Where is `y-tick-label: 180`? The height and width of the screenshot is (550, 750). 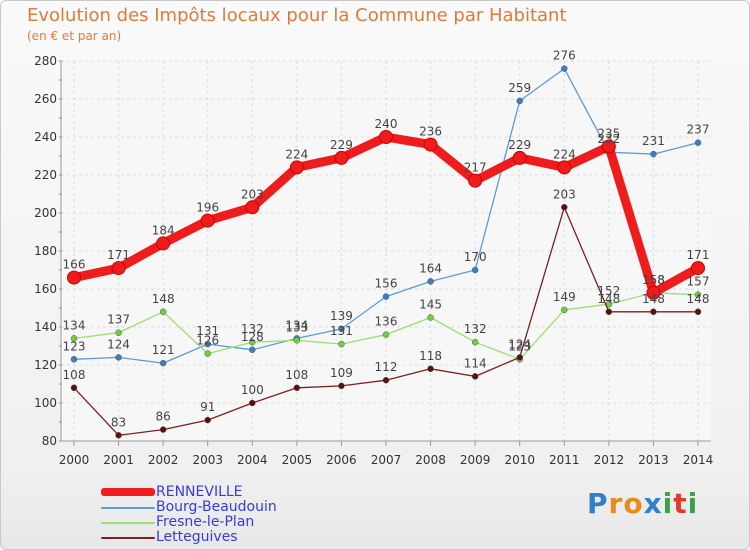 y-tick-label: 180 is located at coordinates (45, 251).